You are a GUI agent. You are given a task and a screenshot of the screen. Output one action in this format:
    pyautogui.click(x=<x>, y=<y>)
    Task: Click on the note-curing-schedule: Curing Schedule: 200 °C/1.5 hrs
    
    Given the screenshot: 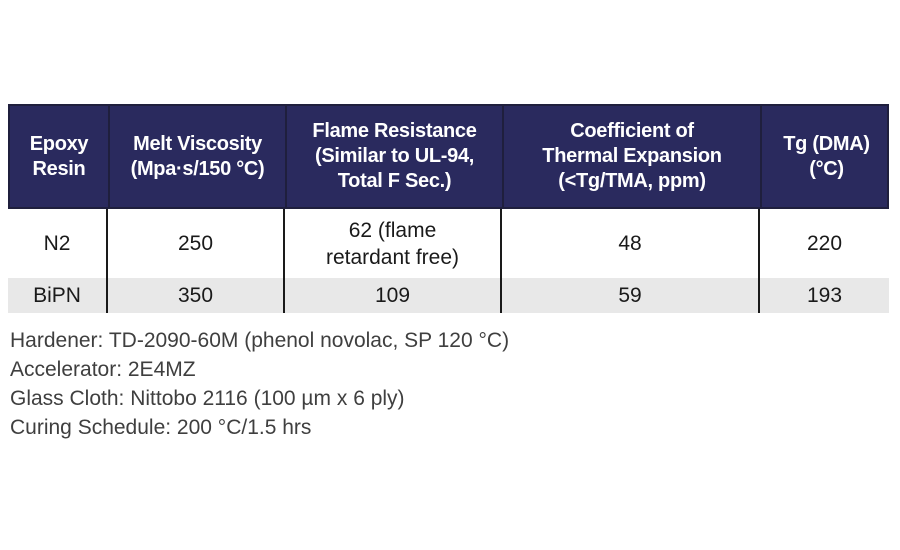 What is the action you would take?
    pyautogui.click(x=161, y=427)
    